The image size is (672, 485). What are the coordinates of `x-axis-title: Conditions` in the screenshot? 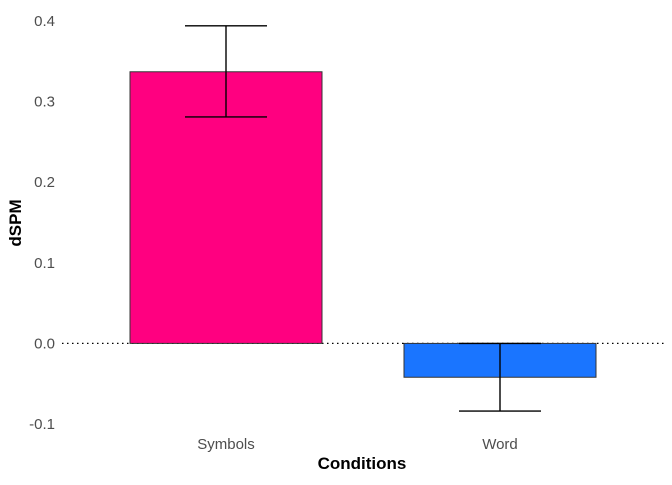 It's located at (362, 463).